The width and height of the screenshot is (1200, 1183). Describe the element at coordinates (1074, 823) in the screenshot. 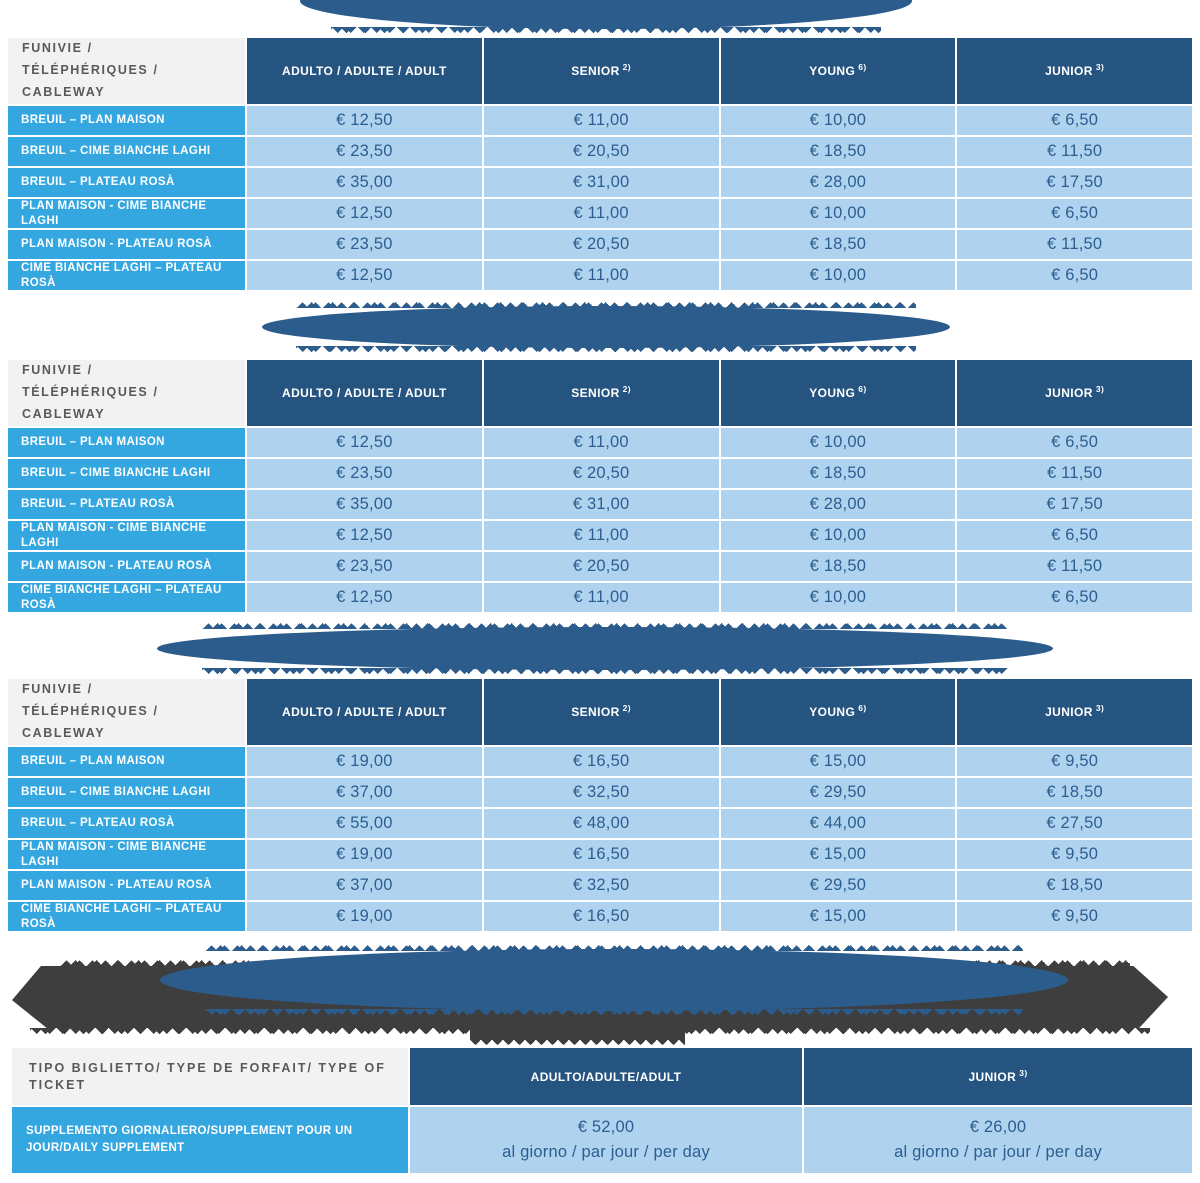

I see `price-cell: € 27,50` at that location.